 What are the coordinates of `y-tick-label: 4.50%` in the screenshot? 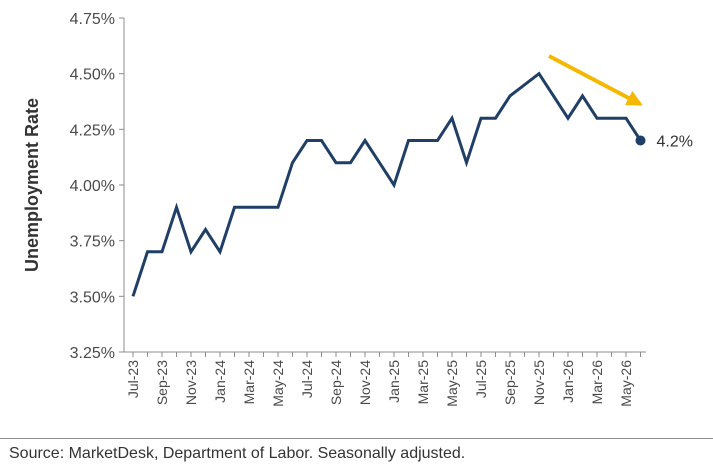 It's located at (92, 75).